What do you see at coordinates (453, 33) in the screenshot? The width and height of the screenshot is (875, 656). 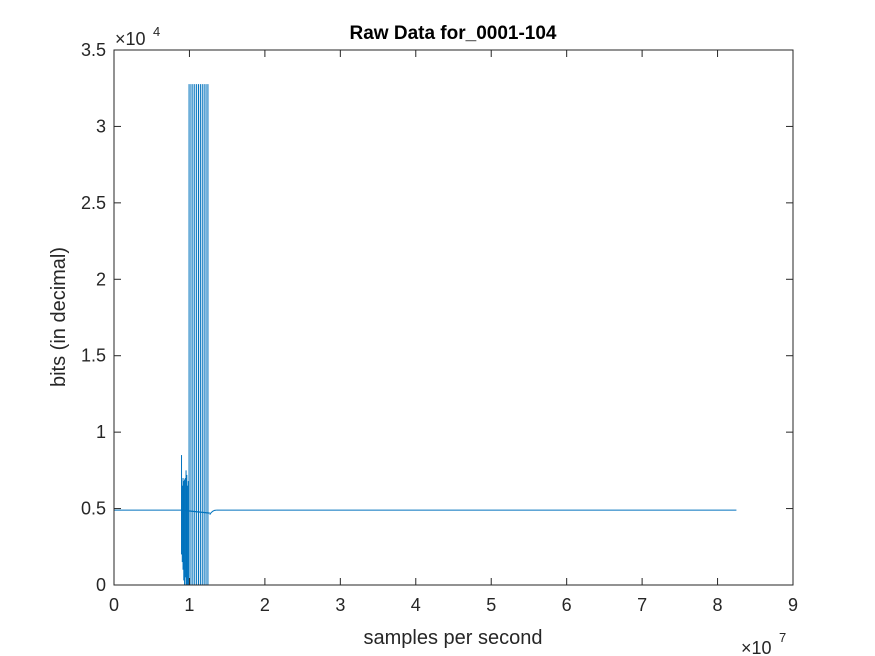 I see `chart-title: Raw Data for_0001-104` at bounding box center [453, 33].